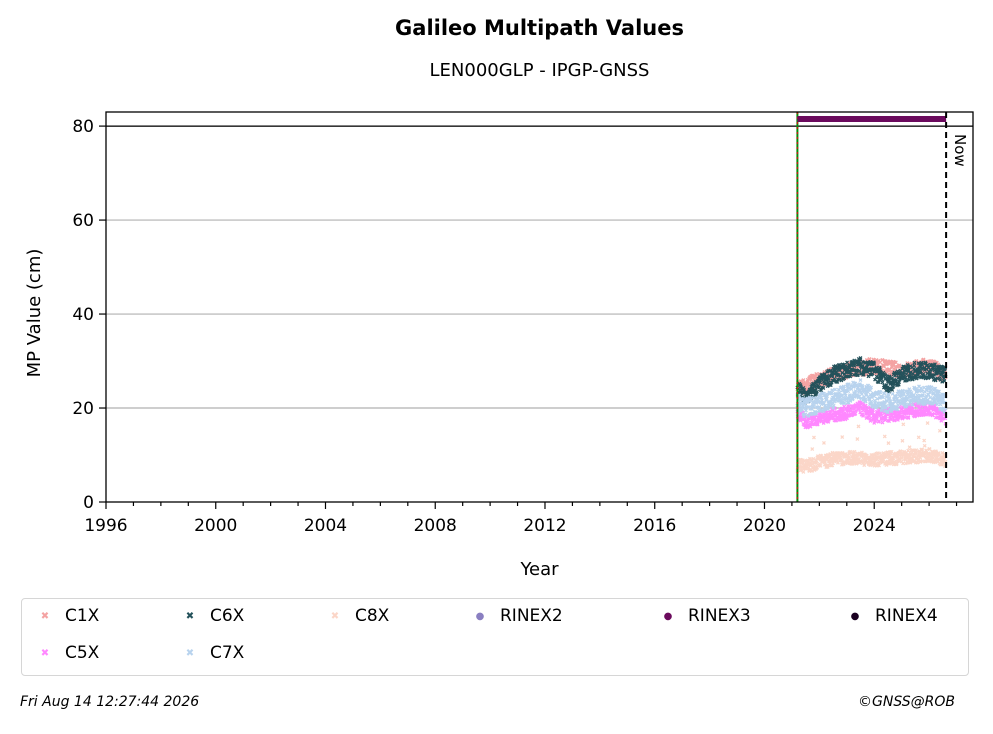 The width and height of the screenshot is (993, 734). Describe the element at coordinates (82, 616) in the screenshot. I see `legend-label-c1x: C1X` at that location.